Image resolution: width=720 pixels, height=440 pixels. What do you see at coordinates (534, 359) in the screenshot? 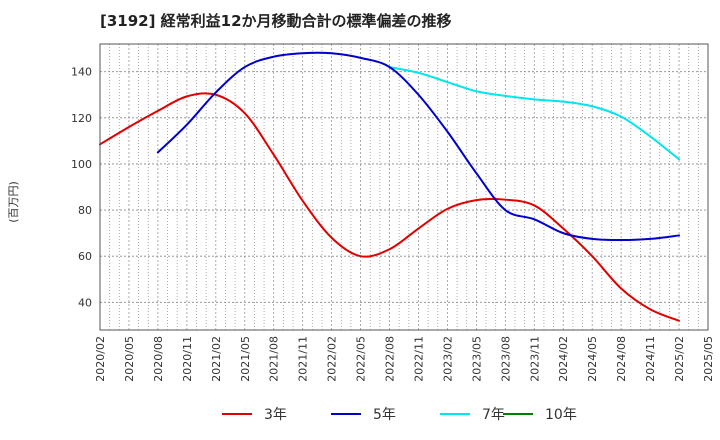
I see `x-tick-label: 2023/11` at bounding box center [534, 359].